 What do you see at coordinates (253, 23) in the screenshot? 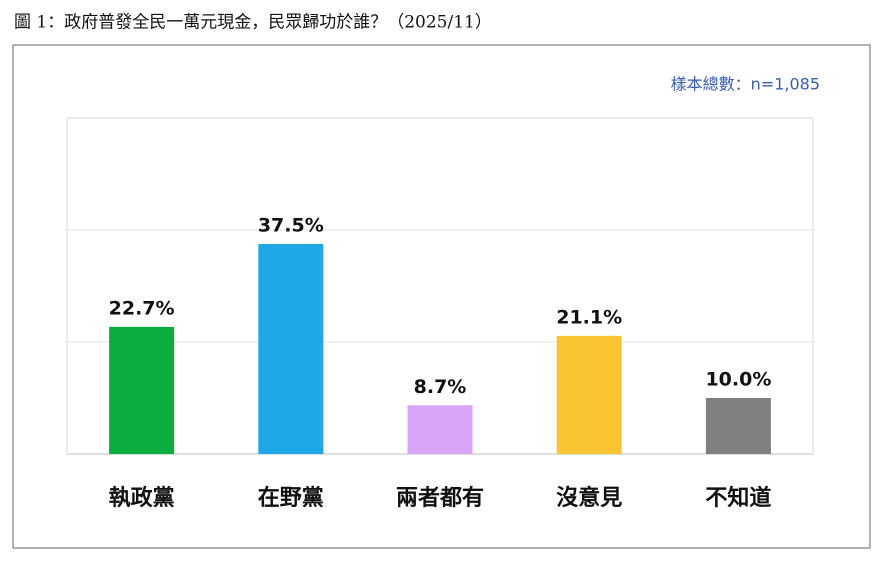
I see `chart-title: 圖 1：政府普發全民一萬元現金，民眾歸功於誰？（2025/11）` at bounding box center [253, 23].